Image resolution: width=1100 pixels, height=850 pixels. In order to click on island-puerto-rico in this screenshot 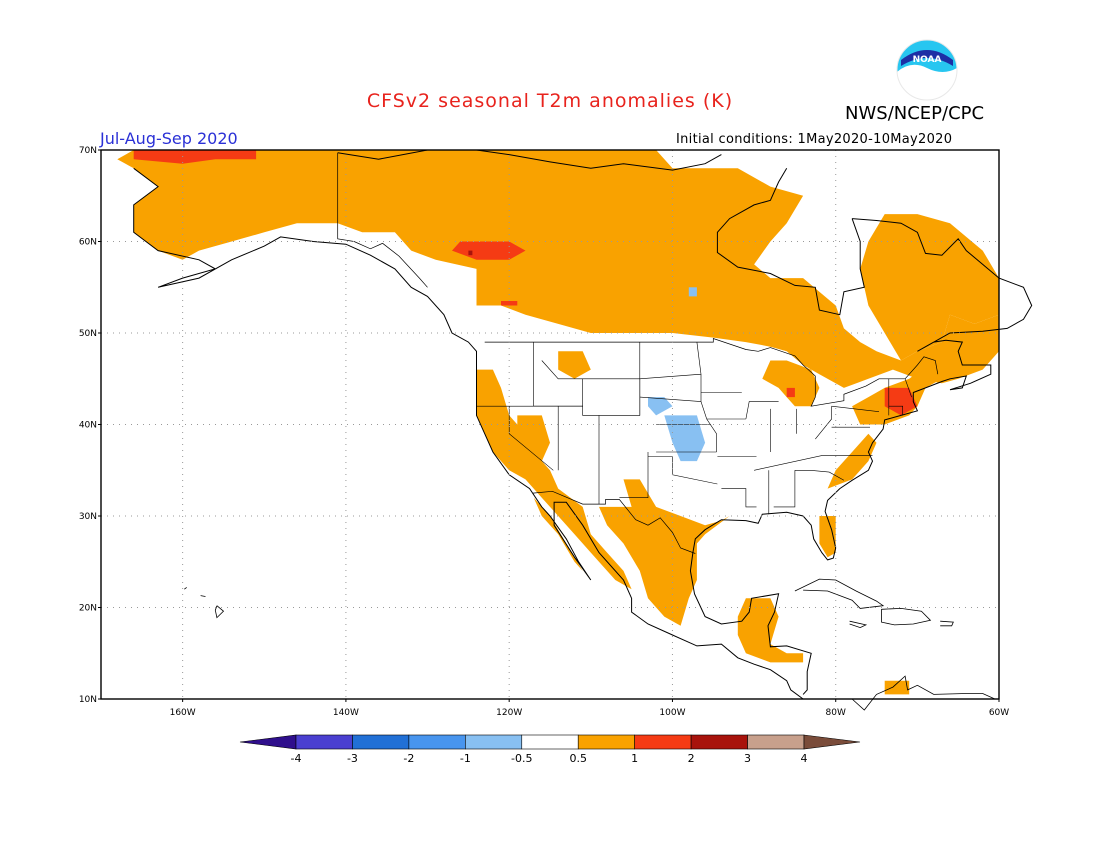, I will do `click(947, 623)`.